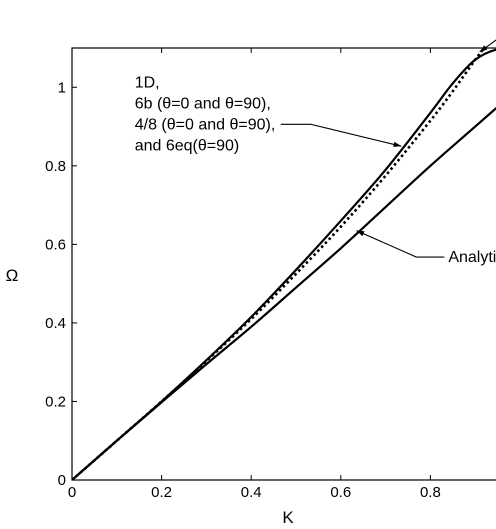 The height and width of the screenshot is (529, 496). What do you see at coordinates (203, 103) in the screenshot?
I see `annotation-text: 6b (θ=0 and θ=90),` at bounding box center [203, 103].